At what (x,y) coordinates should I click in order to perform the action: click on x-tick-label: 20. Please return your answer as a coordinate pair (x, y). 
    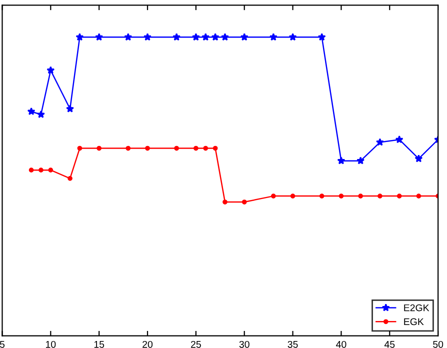
    Looking at the image, I should click on (147, 344).